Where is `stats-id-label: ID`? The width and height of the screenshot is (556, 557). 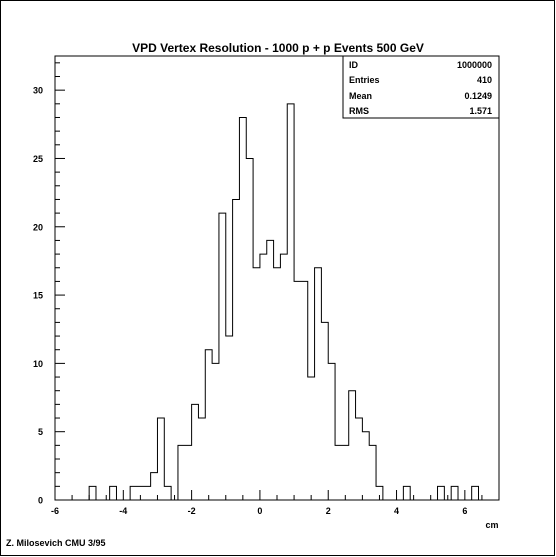
stats-id-label: ID is located at coordinates (354, 65).